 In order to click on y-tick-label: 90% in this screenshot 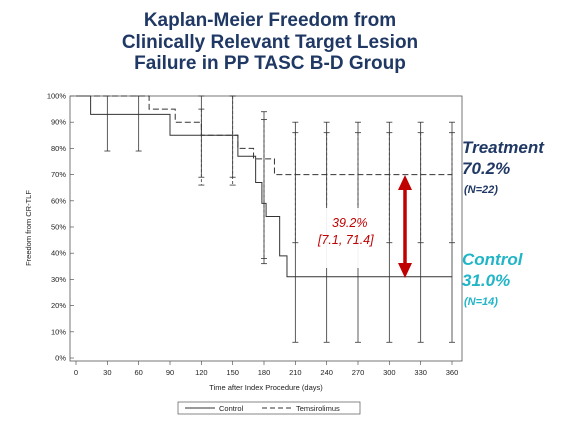, I will do `click(58, 122)`.